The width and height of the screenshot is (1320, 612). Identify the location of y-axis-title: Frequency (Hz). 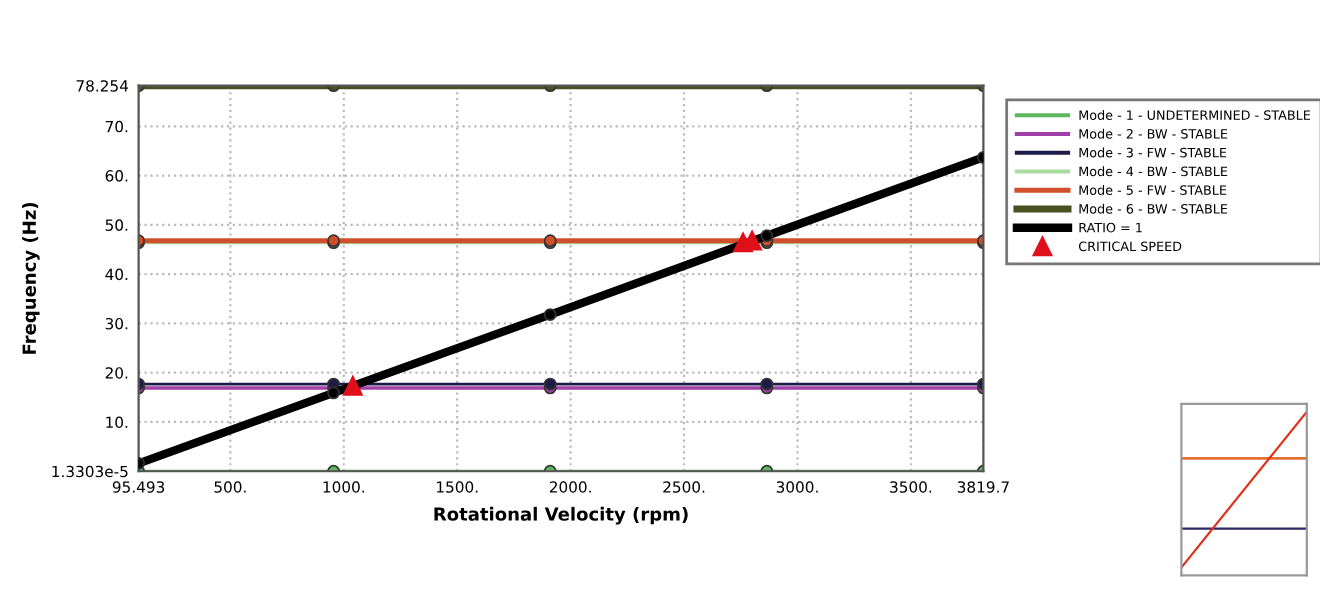
(31, 278).